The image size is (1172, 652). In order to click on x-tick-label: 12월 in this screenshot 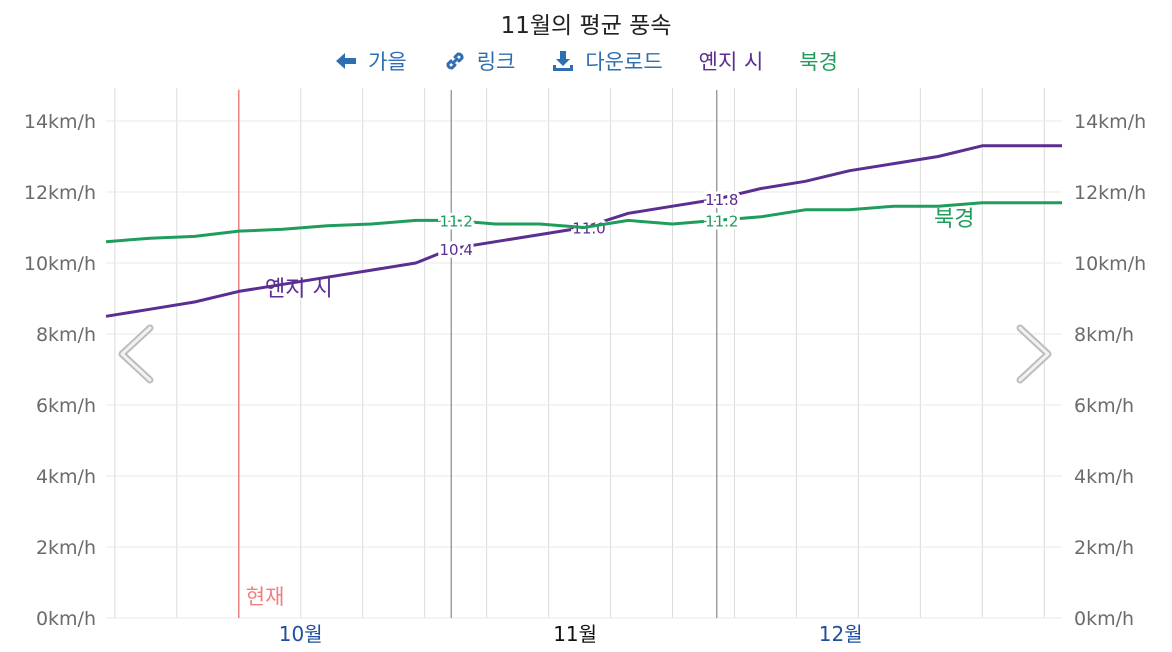, I will do `click(841, 634)`.